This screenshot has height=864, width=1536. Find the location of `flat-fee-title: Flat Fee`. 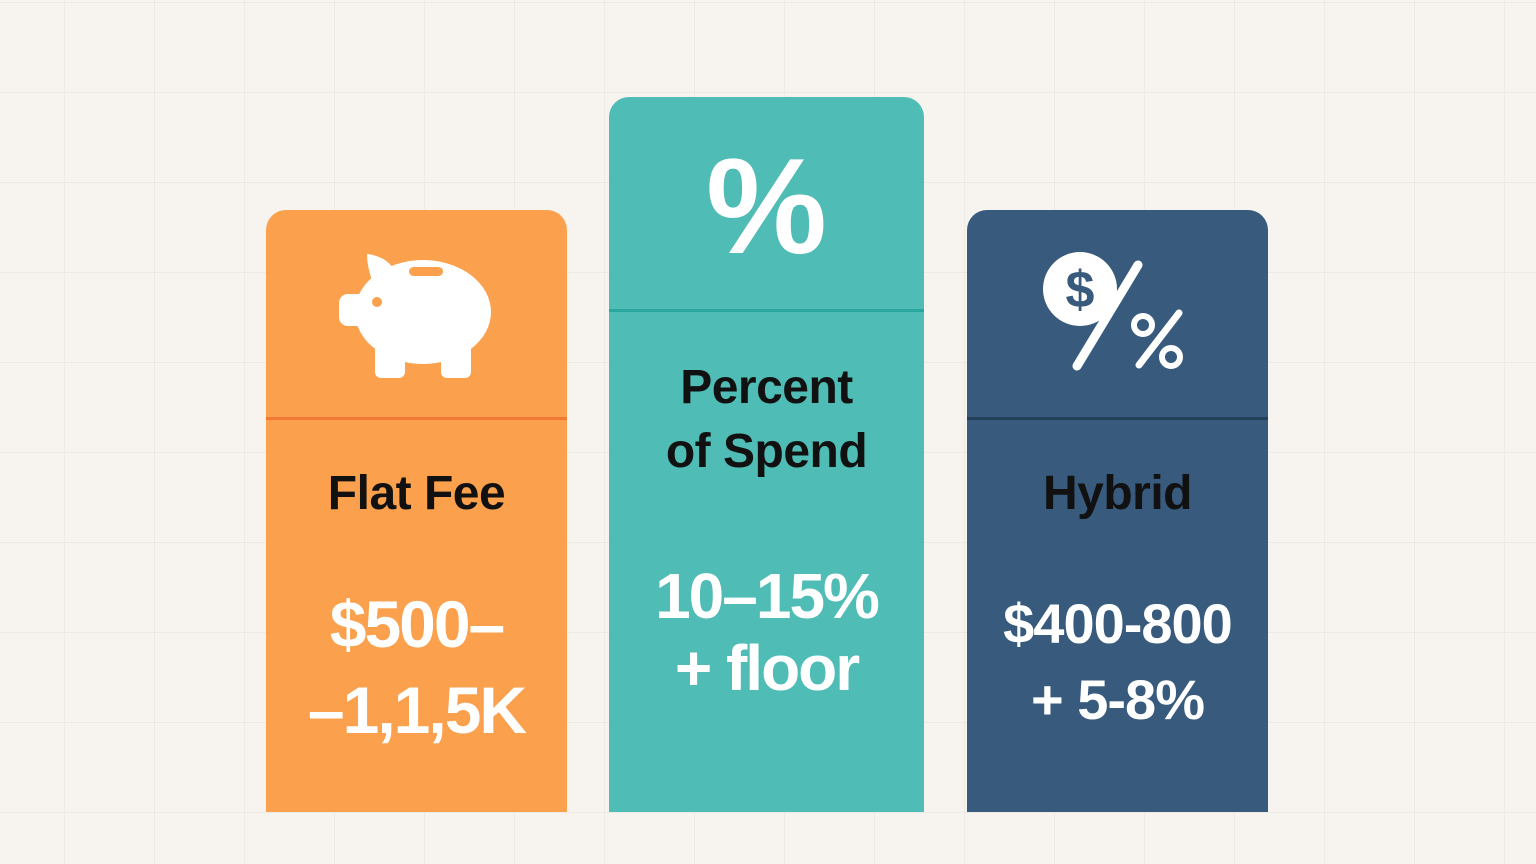

flat-fee-title: Flat Fee is located at coordinates (416, 493).